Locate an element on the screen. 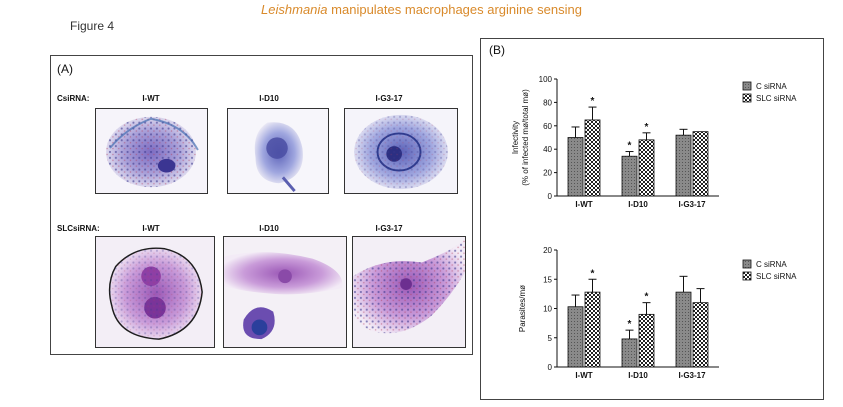 This screenshot has height=407, width=843. cell-label-csirna-iwt: I-WT is located at coordinates (151, 98).